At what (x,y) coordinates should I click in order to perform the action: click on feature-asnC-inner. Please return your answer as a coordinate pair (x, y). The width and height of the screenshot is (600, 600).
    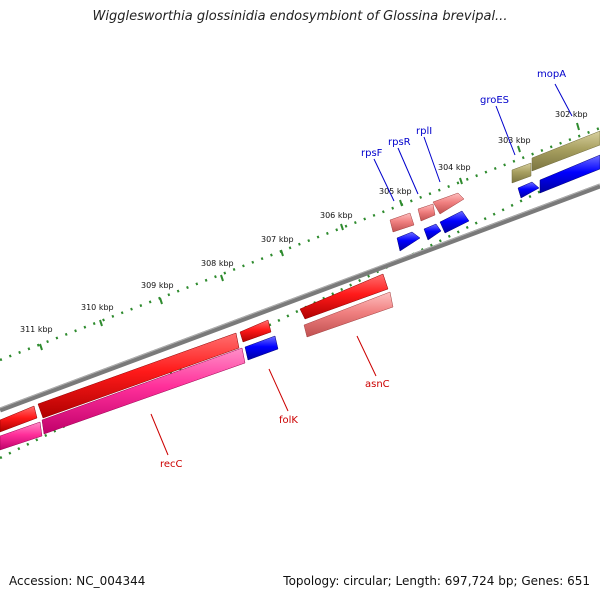
    Looking at the image, I should click on (348, 314).